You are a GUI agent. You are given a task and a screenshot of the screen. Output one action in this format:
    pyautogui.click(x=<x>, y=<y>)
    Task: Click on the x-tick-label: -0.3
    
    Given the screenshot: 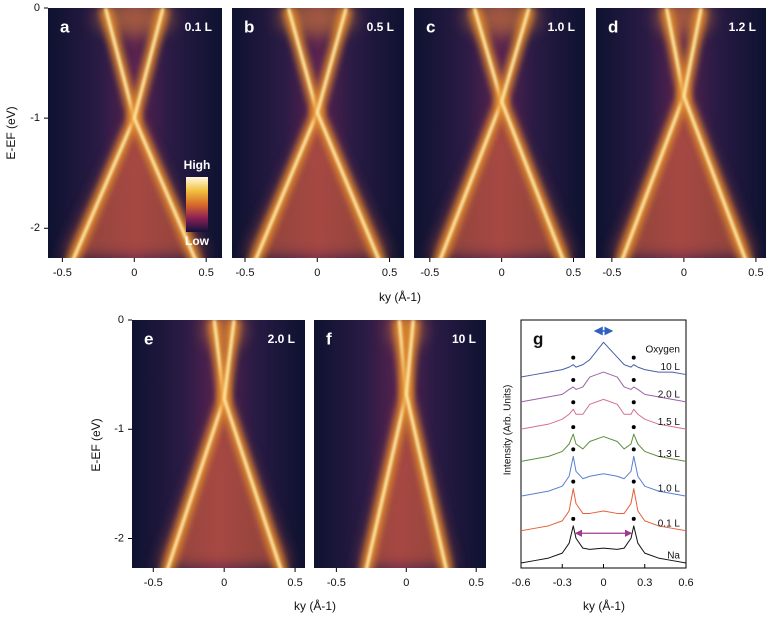 What is the action you would take?
    pyautogui.click(x=562, y=583)
    